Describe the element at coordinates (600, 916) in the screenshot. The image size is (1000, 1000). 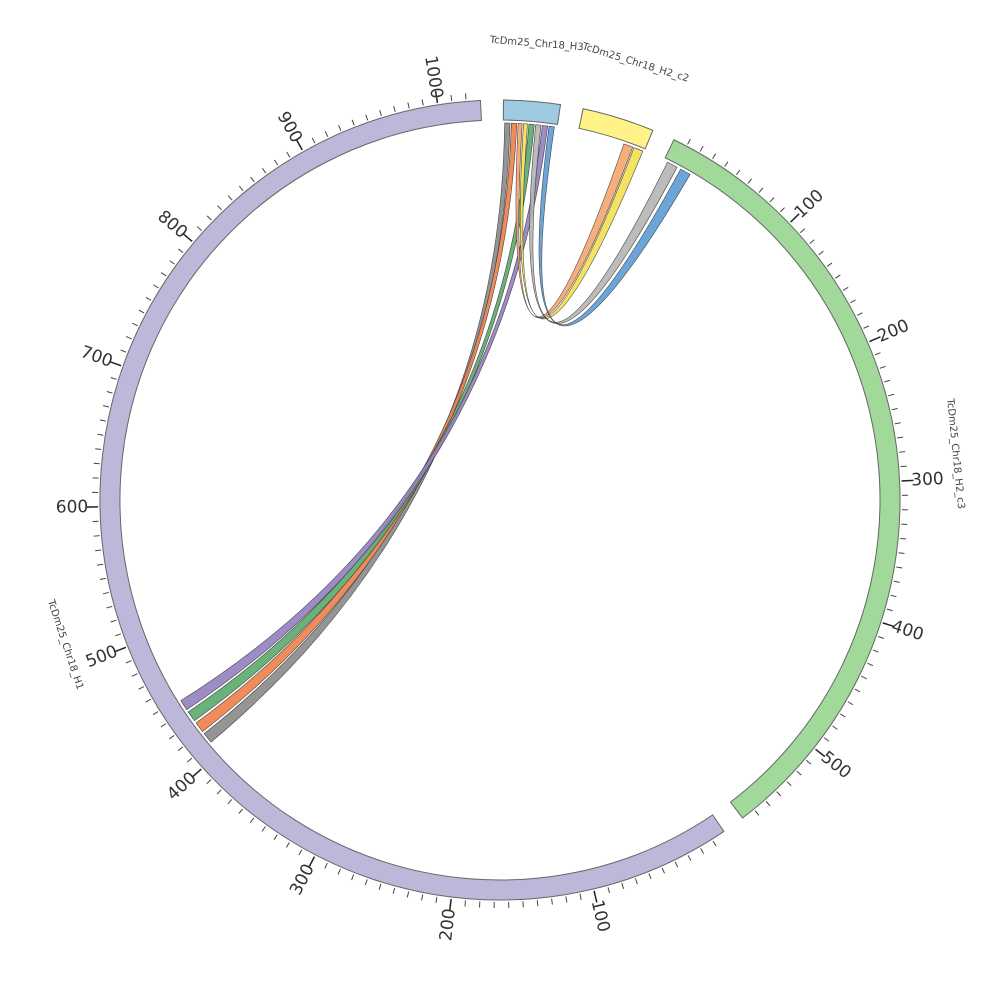
I see `tick-label: 100` at that location.